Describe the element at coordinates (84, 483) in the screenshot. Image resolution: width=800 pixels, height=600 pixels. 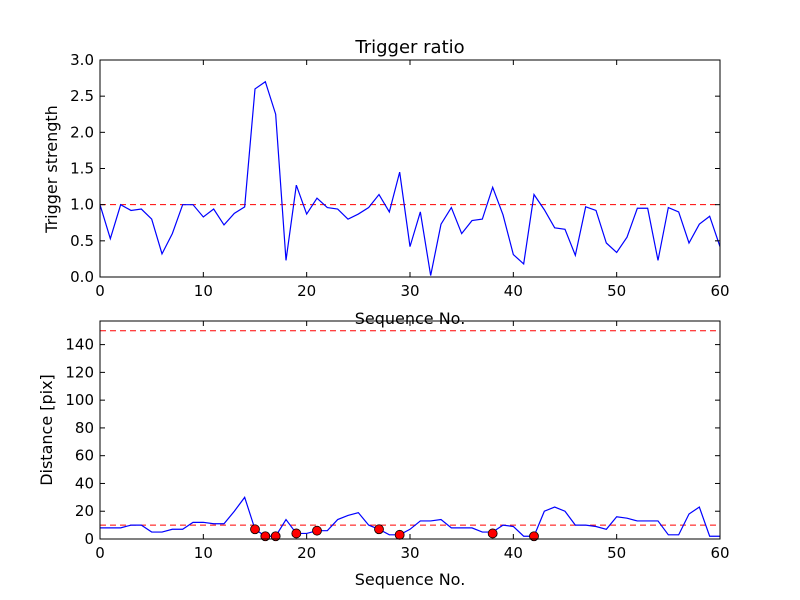
I see `y-tick-label: 40` at that location.